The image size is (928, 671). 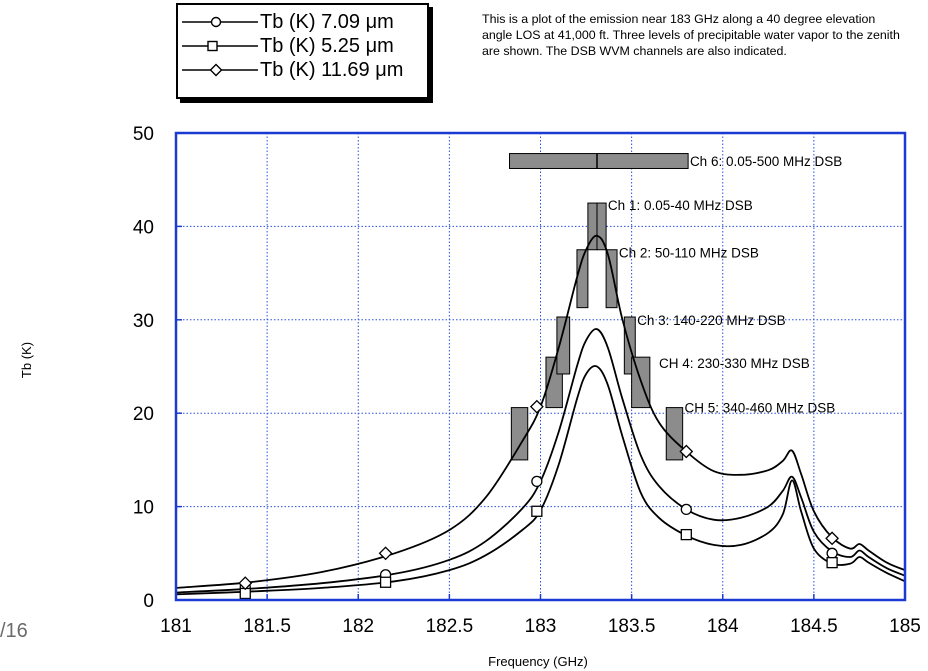 I want to click on legend-item-circle: Tb (K) 7.09 μm, so click(x=302, y=22).